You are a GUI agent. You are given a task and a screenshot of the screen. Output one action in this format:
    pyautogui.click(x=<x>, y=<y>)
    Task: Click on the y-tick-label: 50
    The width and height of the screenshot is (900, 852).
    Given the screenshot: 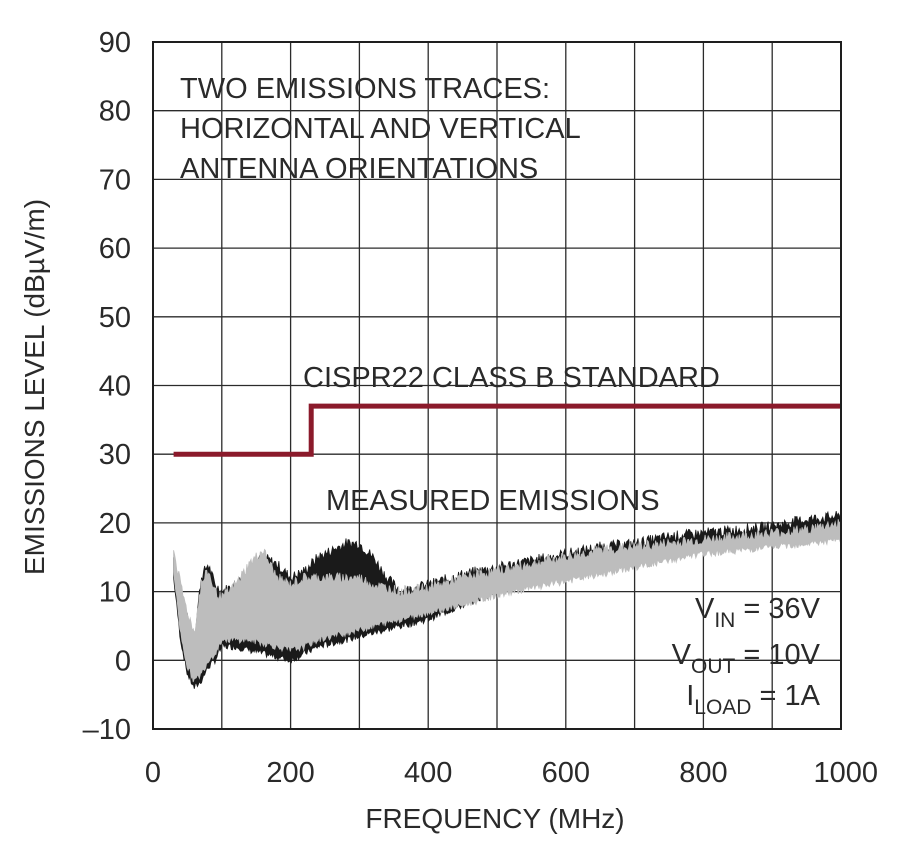 What is the action you would take?
    pyautogui.click(x=115, y=318)
    